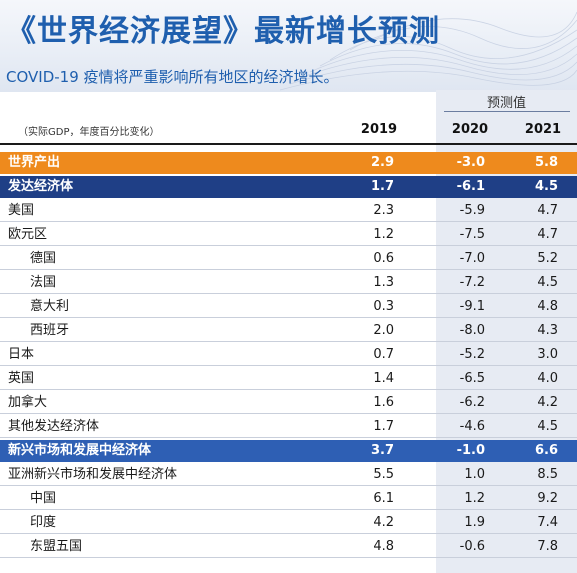  What do you see at coordinates (288, 427) in the screenshot?
I see `table-row: 其他发达经济体 1.7 -4.6 4.5` at bounding box center [288, 427].